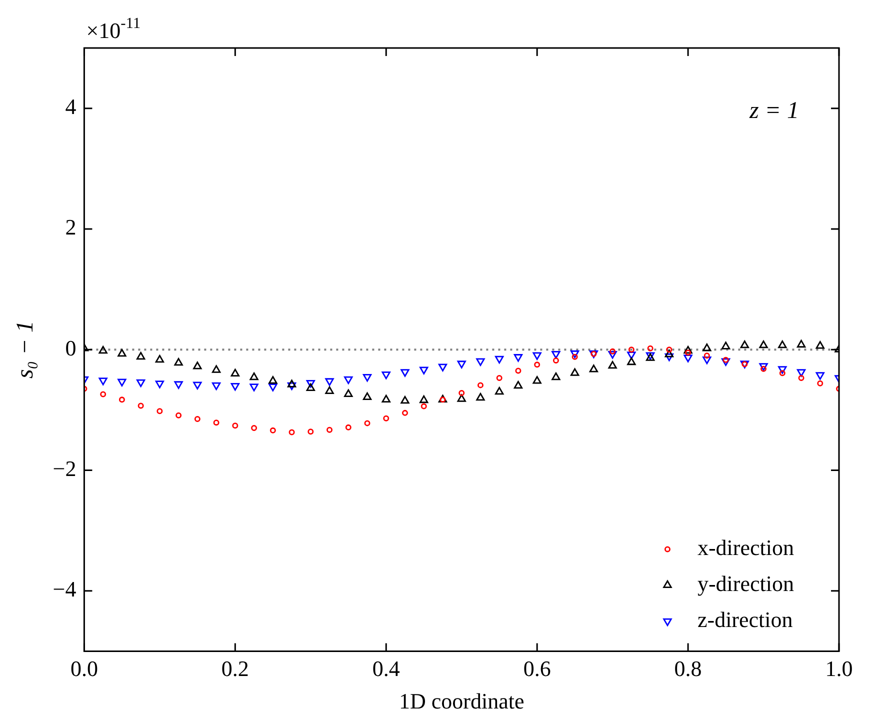  Describe the element at coordinates (774, 111) in the screenshot. I see `annotation: z = 1` at that location.